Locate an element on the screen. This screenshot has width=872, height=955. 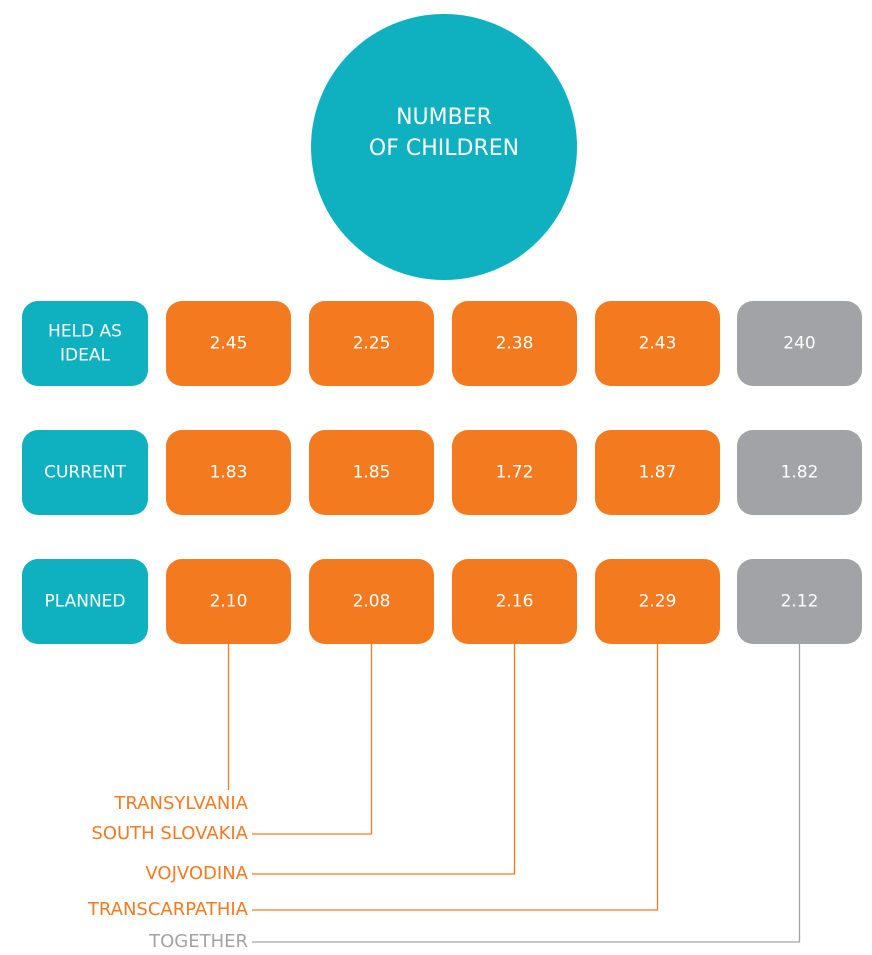
value: 2.16 is located at coordinates (515, 602).